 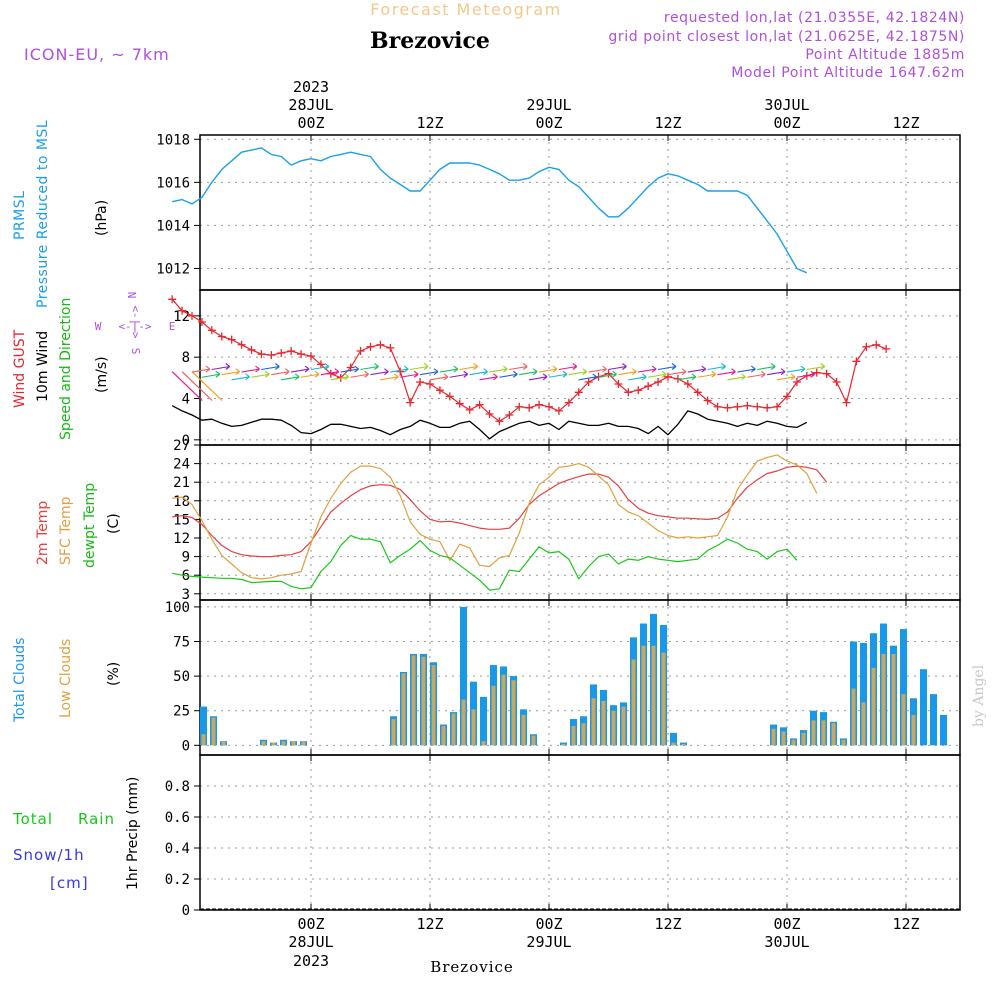 I want to click on wind-10m-label: 10m Wind, so click(x=43, y=366).